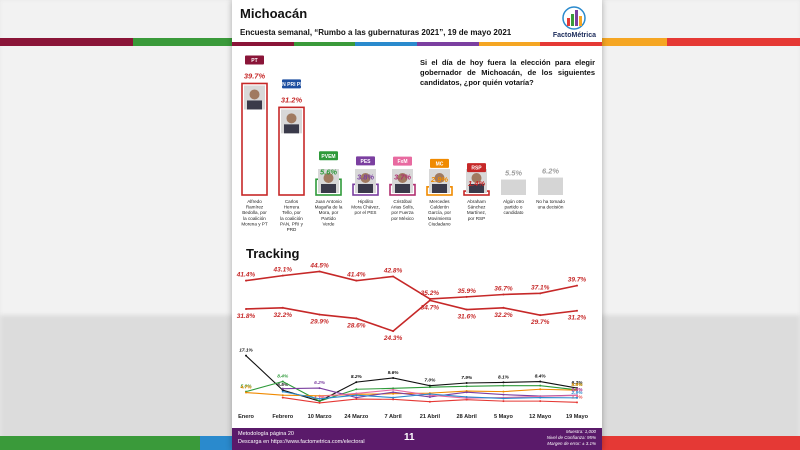 This screenshot has width=800, height=450. I want to click on top-label-1-3: 28.6%, so click(356, 325).